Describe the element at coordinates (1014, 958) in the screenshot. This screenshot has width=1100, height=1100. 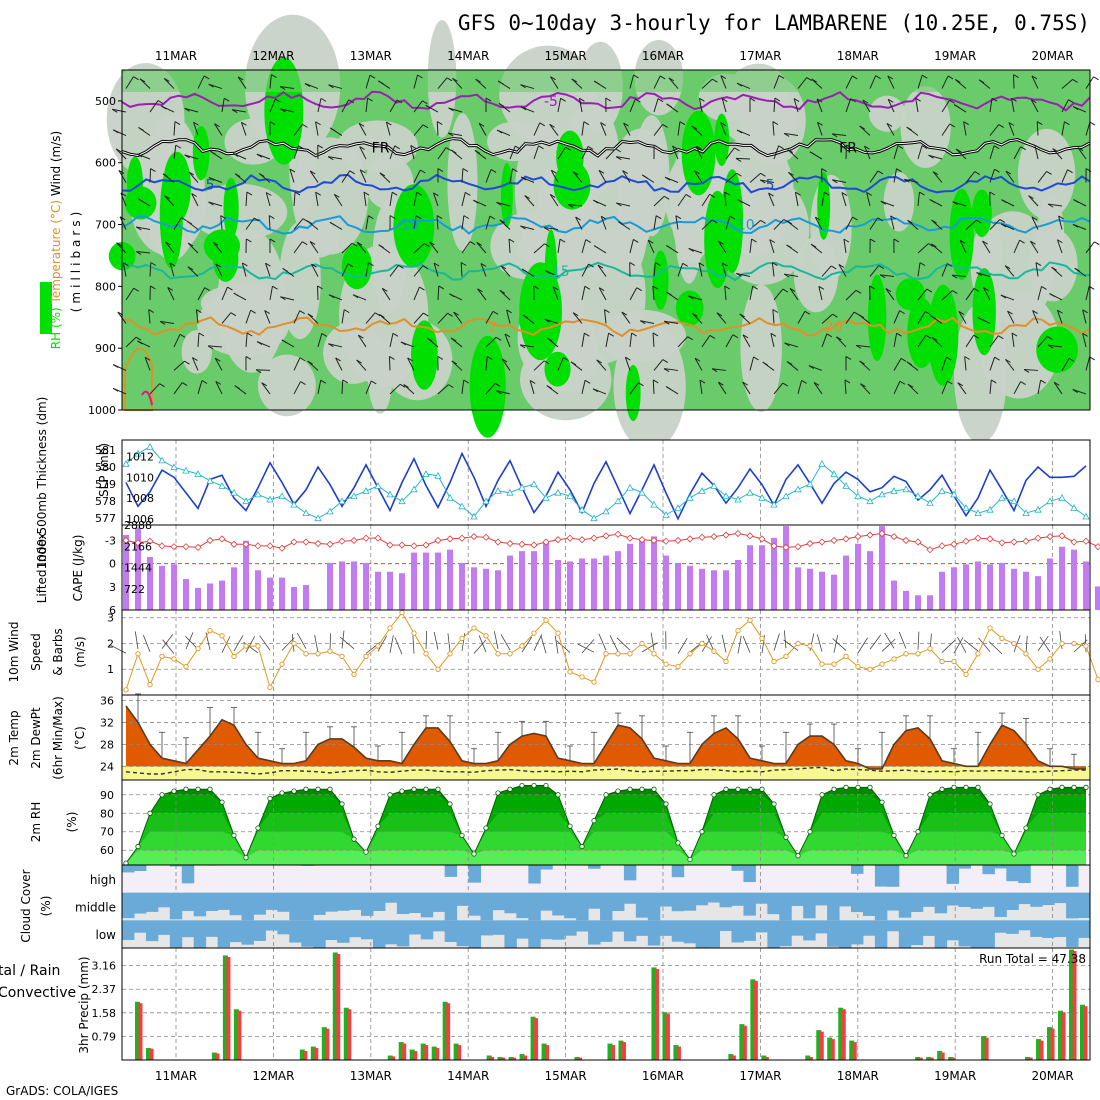
I see `run-total-bg` at that location.